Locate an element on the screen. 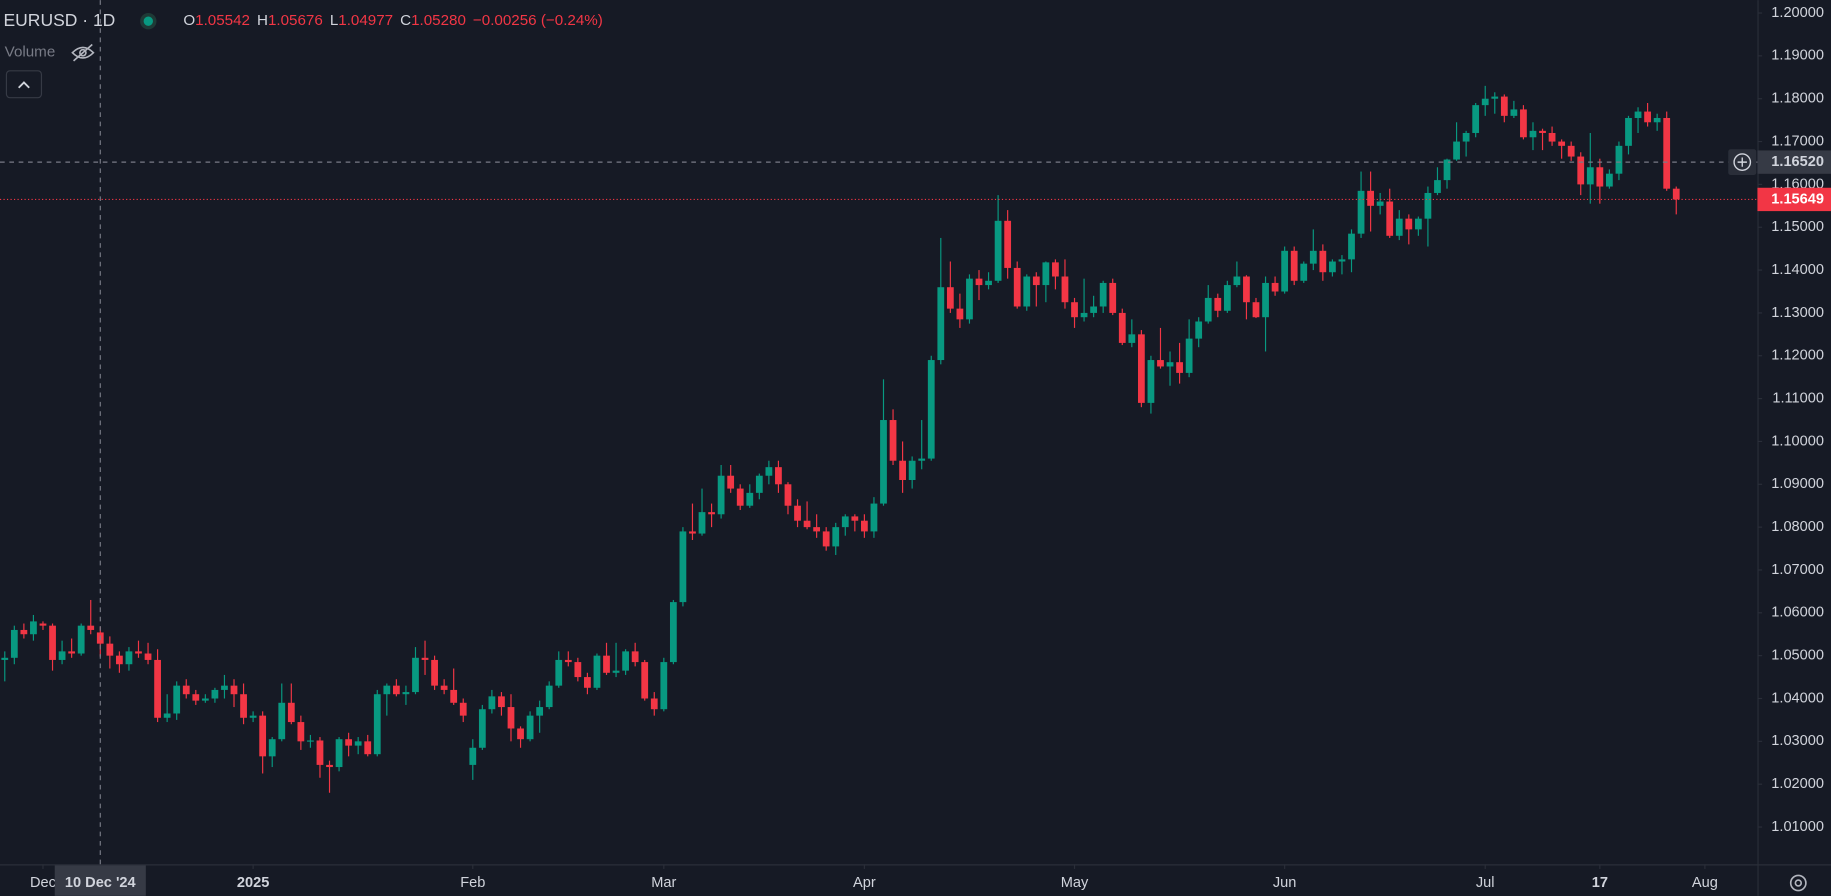 The image size is (1831, 896). eye-off-icon is located at coordinates (83, 52).